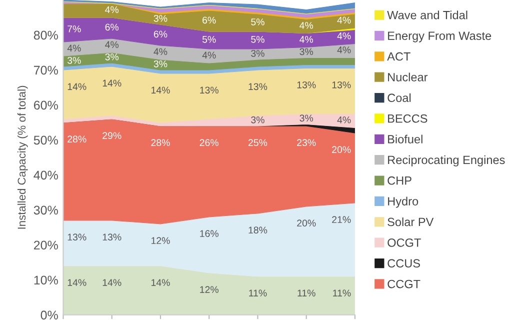 This screenshot has width=510, height=320. Describe the element at coordinates (306, 142) in the screenshot. I see `data-label: 23%` at that location.